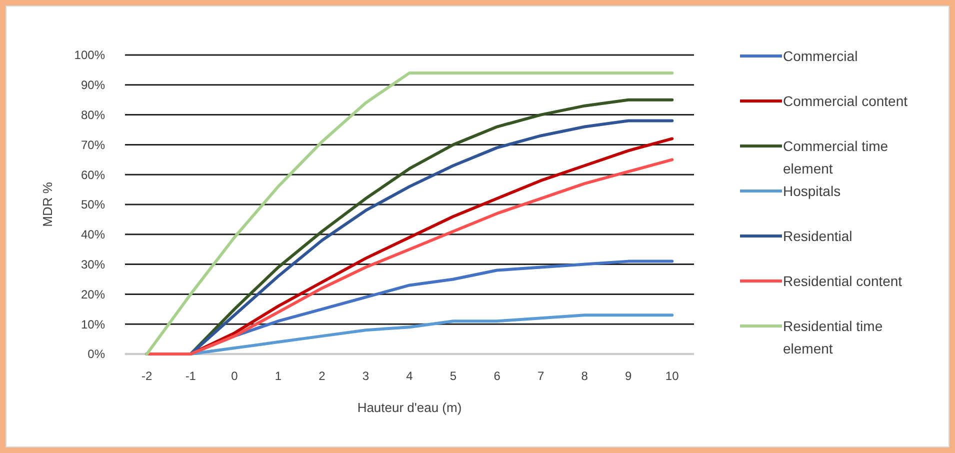 Image resolution: width=955 pixels, height=453 pixels. What do you see at coordinates (820, 56) in the screenshot?
I see `legend-label: Commercial` at bounding box center [820, 56].